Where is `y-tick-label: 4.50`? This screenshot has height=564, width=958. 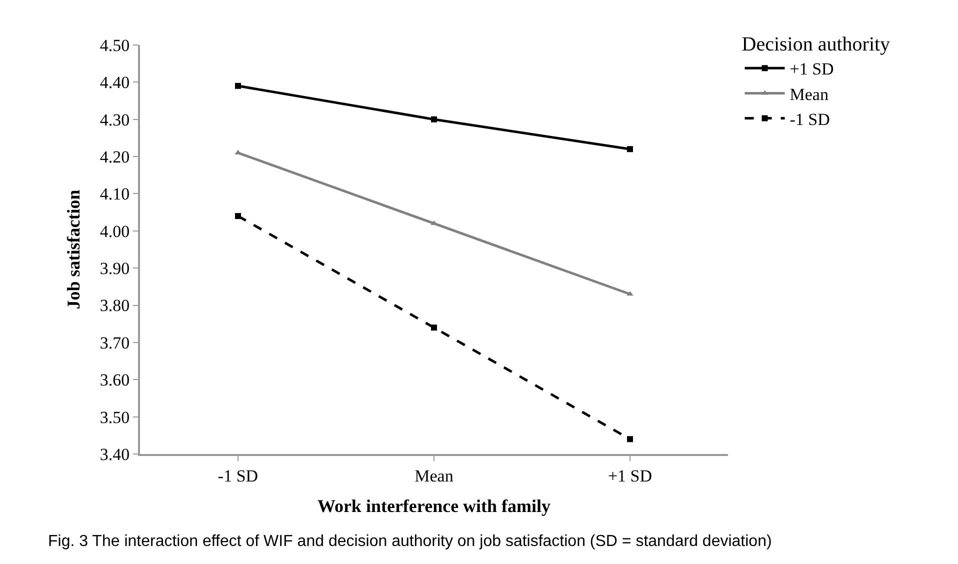
y-tick-label: 4.50 is located at coordinates (115, 45).